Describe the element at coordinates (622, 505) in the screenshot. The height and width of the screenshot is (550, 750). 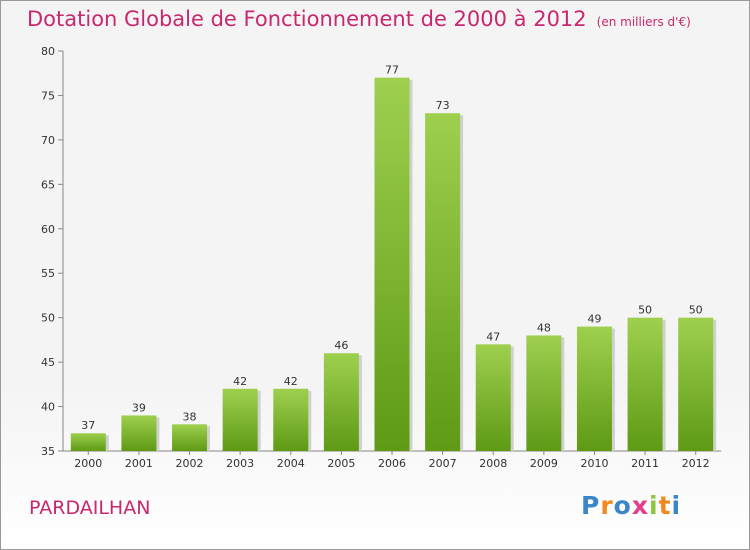
I see `logo-letter: o` at that location.